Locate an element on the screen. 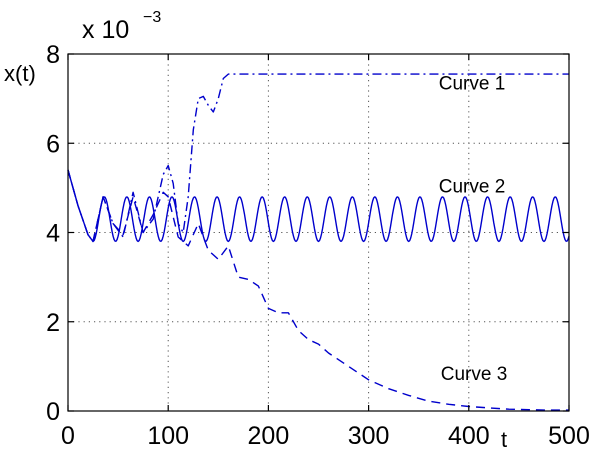 The image size is (596, 457). x-tick-label: 0 is located at coordinates (68, 436).